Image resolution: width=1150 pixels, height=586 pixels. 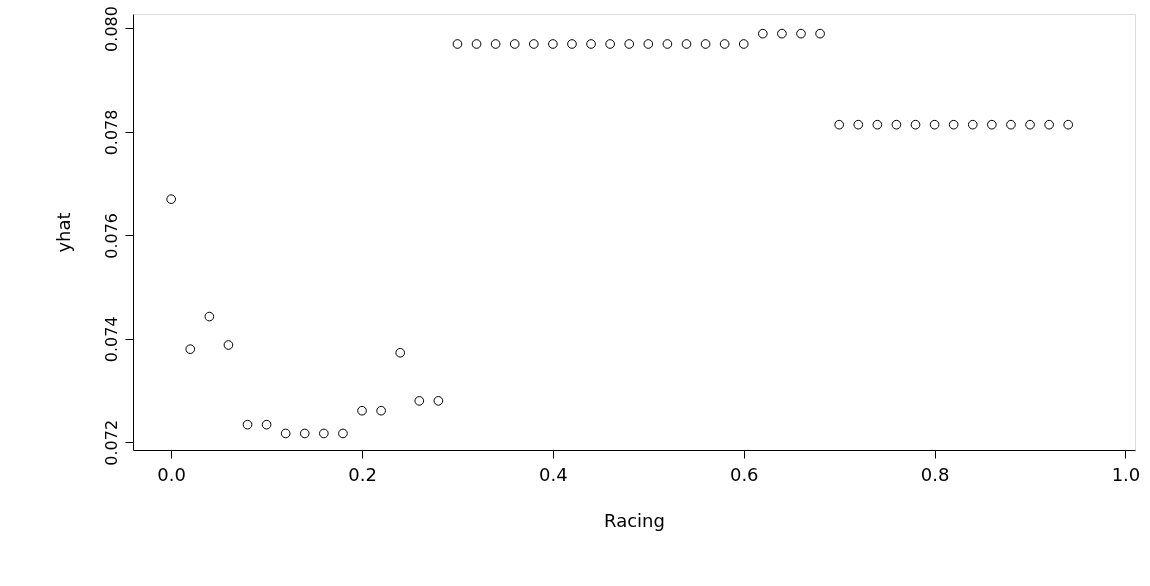 What do you see at coordinates (553, 474) in the screenshot?
I see `x-tick-label: 0.4` at bounding box center [553, 474].